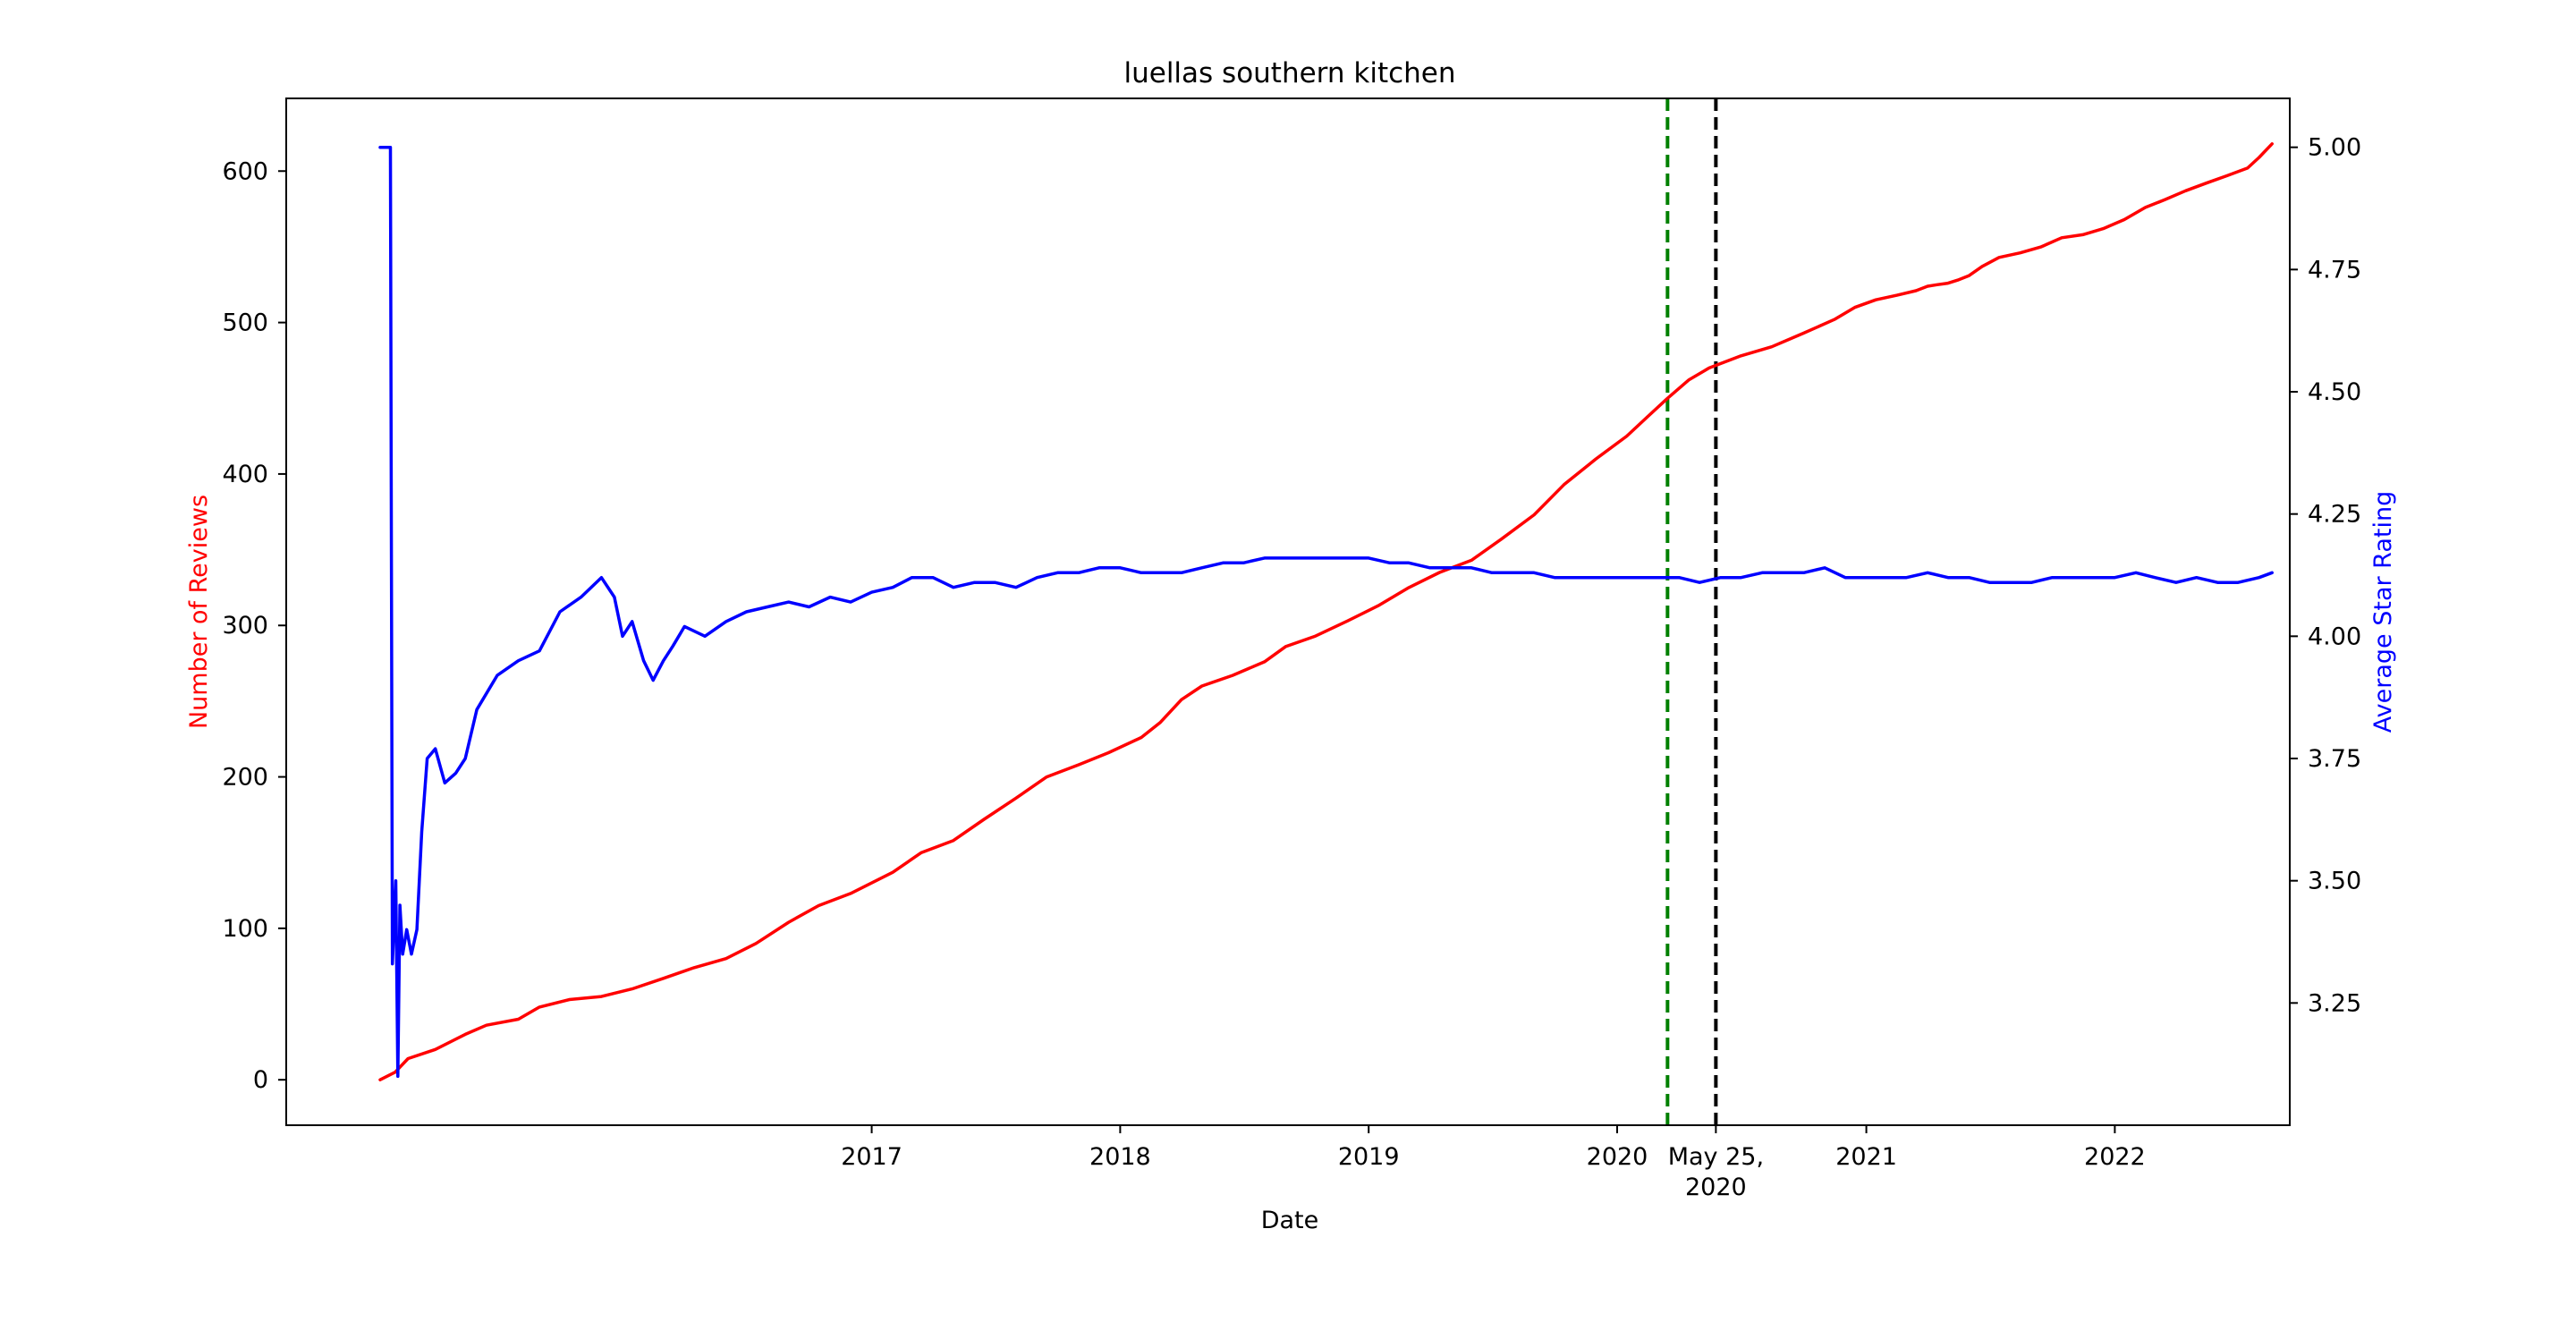  Describe the element at coordinates (2334, 270) in the screenshot. I see `y-right-tick-label-6: 4.75` at that location.